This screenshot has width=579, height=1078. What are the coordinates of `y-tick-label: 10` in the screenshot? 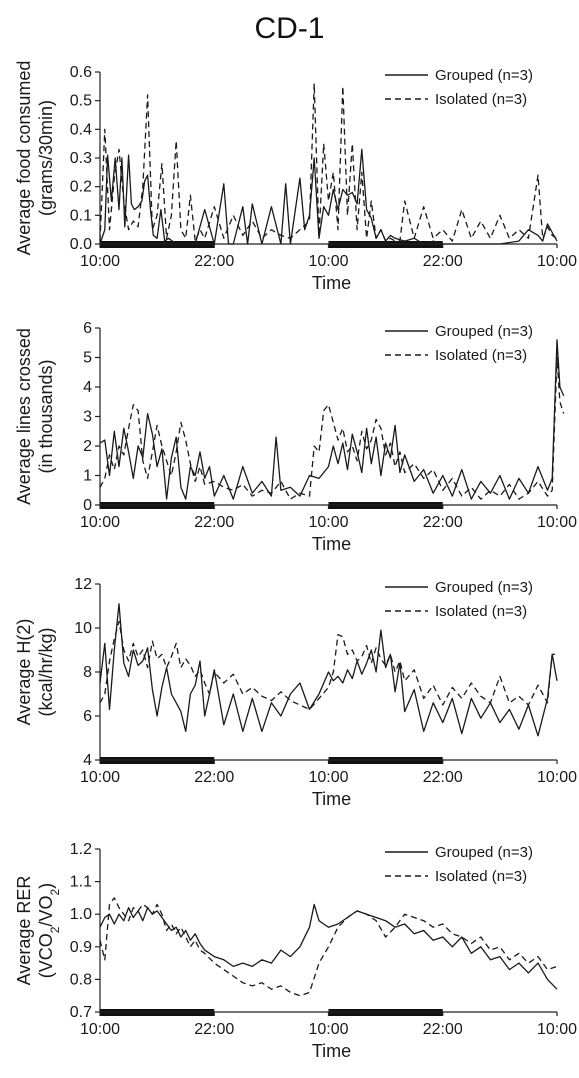 It's located at (83, 628).